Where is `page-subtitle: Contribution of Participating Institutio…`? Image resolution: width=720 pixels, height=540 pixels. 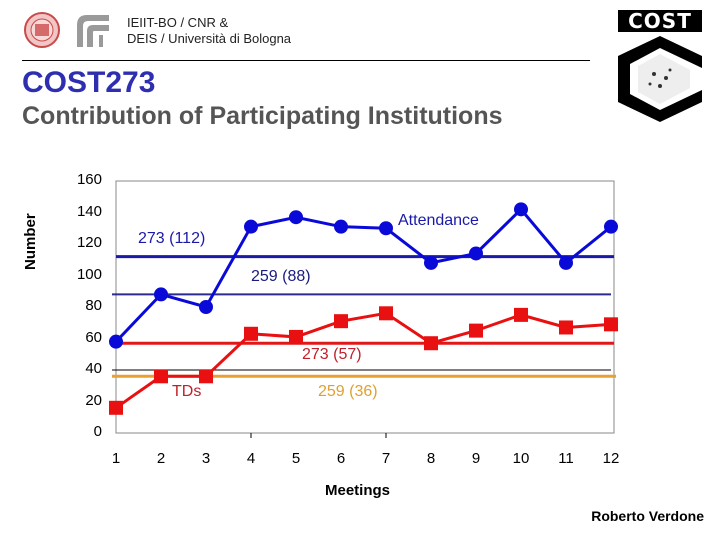
page-subtitle: Contribution of Participating Institutio… is located at coordinates (262, 116).